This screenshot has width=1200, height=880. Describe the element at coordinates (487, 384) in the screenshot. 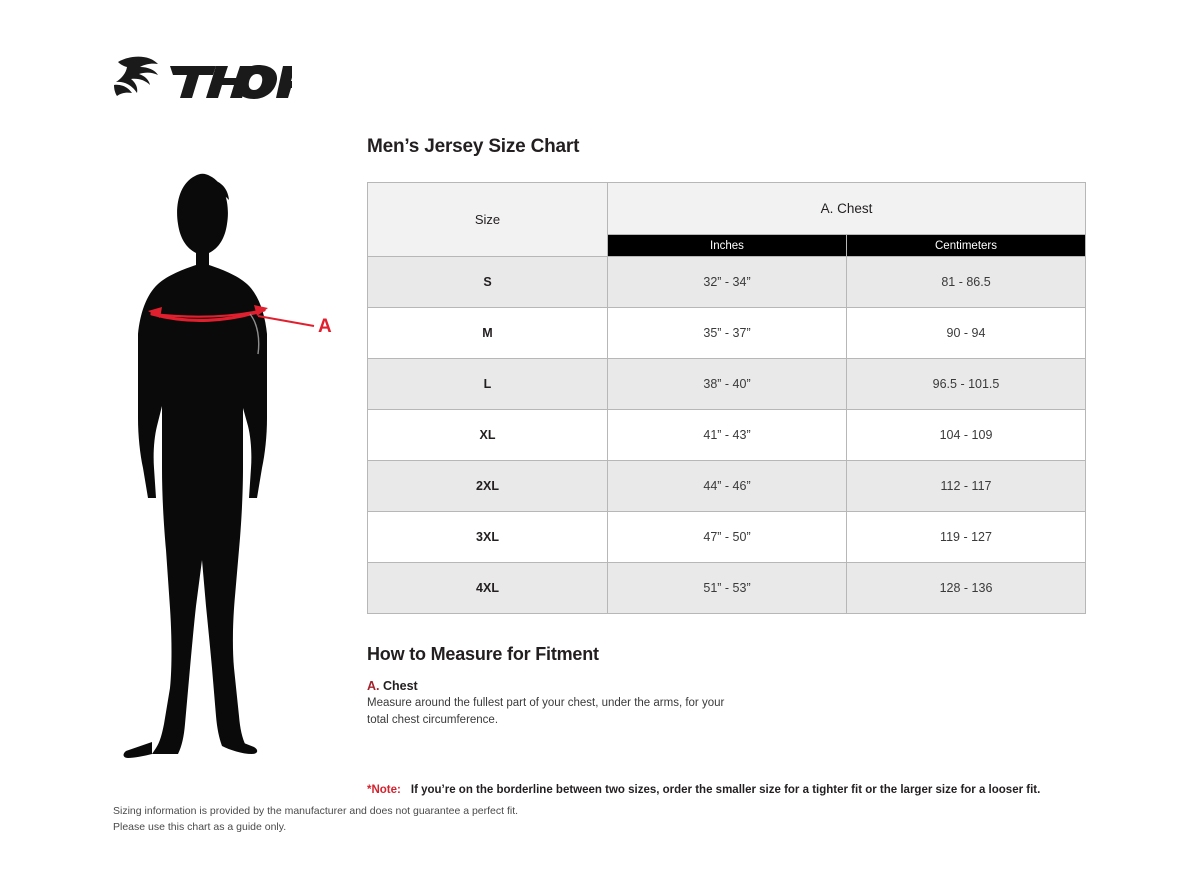

I see `cell-size: L` at that location.